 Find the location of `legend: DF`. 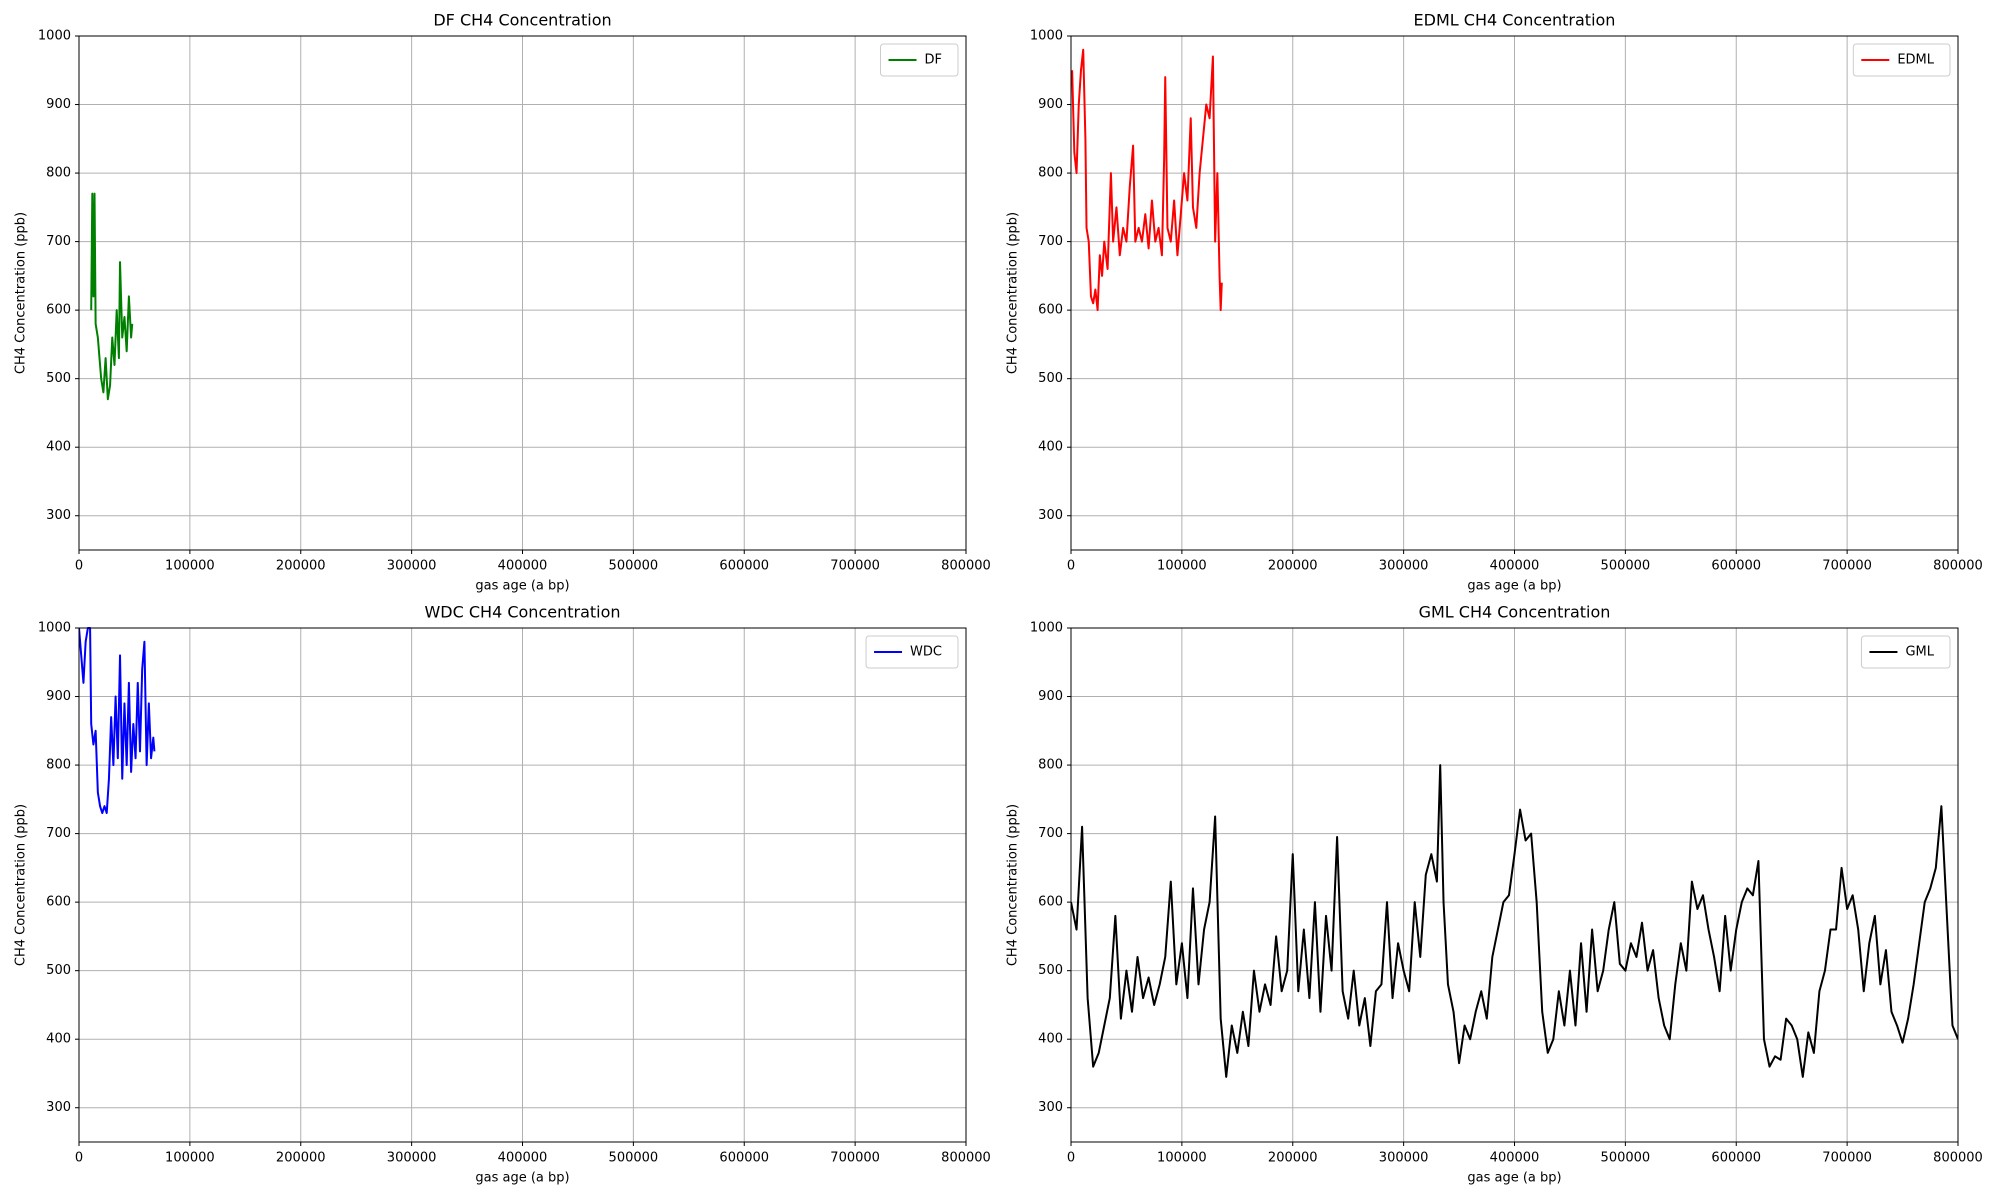

legend: DF is located at coordinates (919, 60).